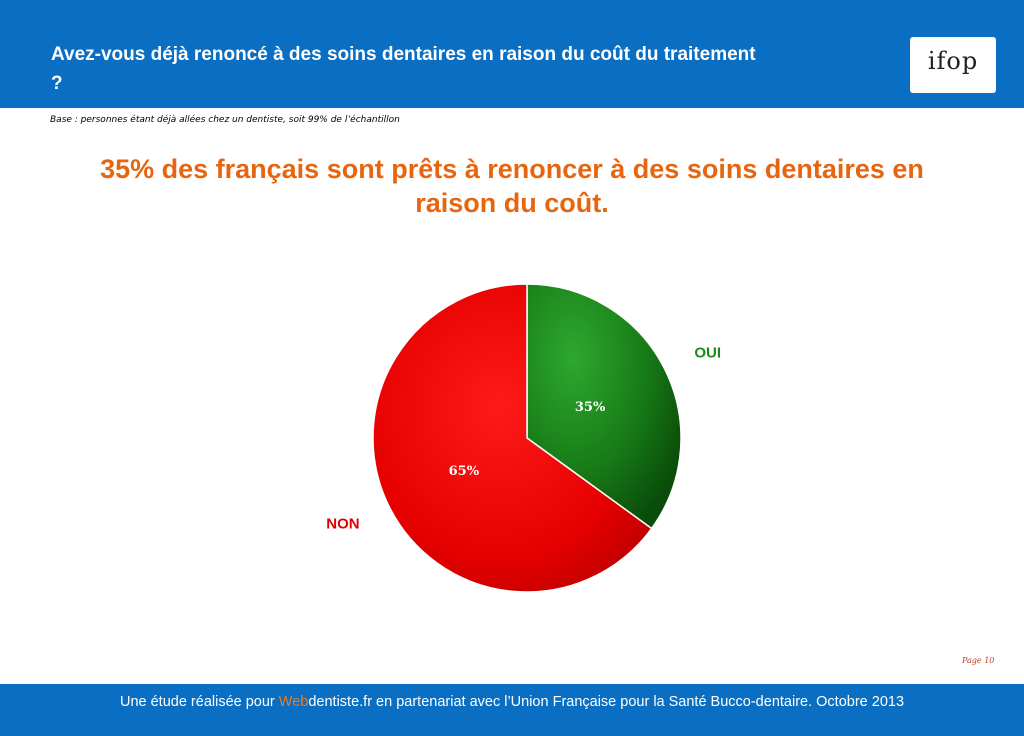 The height and width of the screenshot is (736, 1024). What do you see at coordinates (340, 702) in the screenshot?
I see `footer-dentiste: dentiste.fr` at bounding box center [340, 702].